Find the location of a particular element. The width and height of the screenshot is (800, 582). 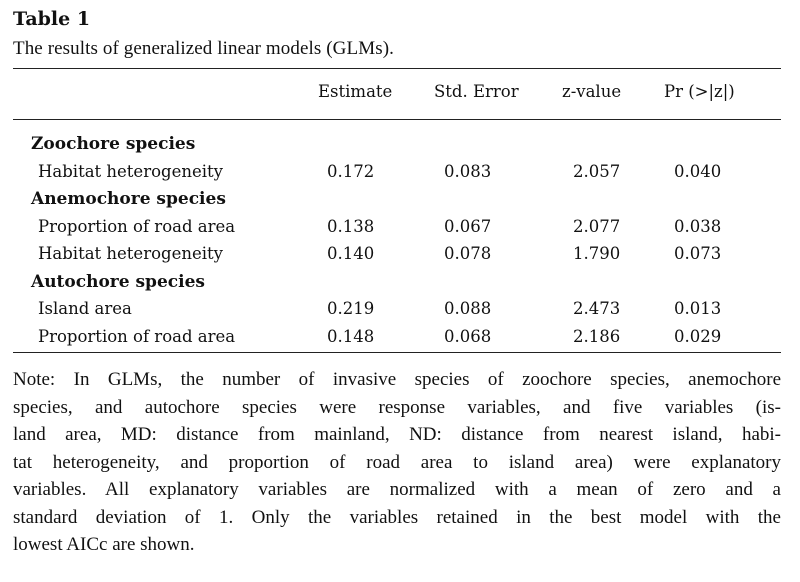

cell-p-value: 0.029 is located at coordinates (698, 336).